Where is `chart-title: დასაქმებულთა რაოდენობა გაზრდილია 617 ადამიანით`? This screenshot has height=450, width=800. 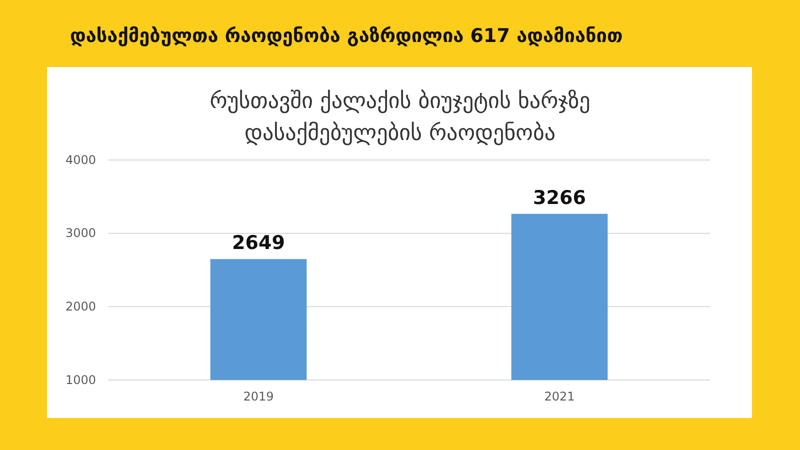
chart-title: დასაქმებულთა რაოდენობა გაზრდილია 617 ადამიანით is located at coordinates (346, 36).